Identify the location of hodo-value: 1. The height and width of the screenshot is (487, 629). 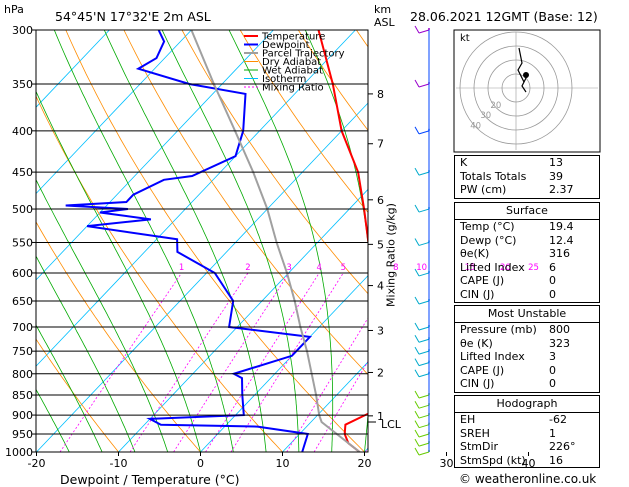
(552, 434).